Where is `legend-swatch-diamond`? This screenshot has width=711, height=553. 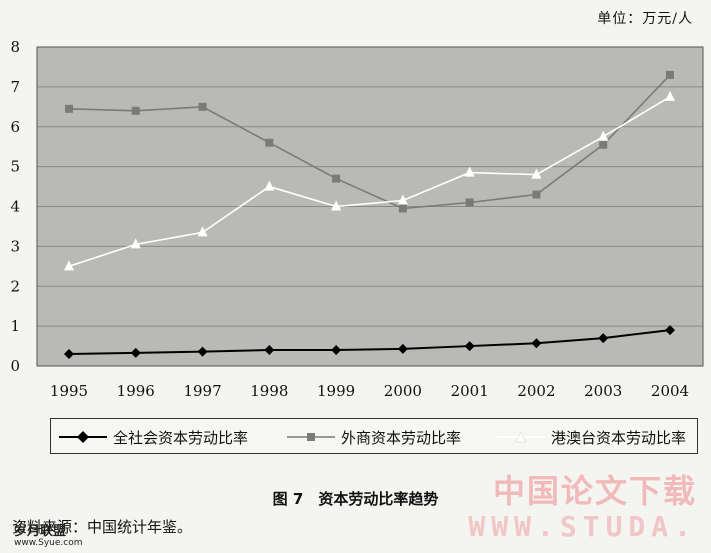 legend-swatch-diamond is located at coordinates (83, 437).